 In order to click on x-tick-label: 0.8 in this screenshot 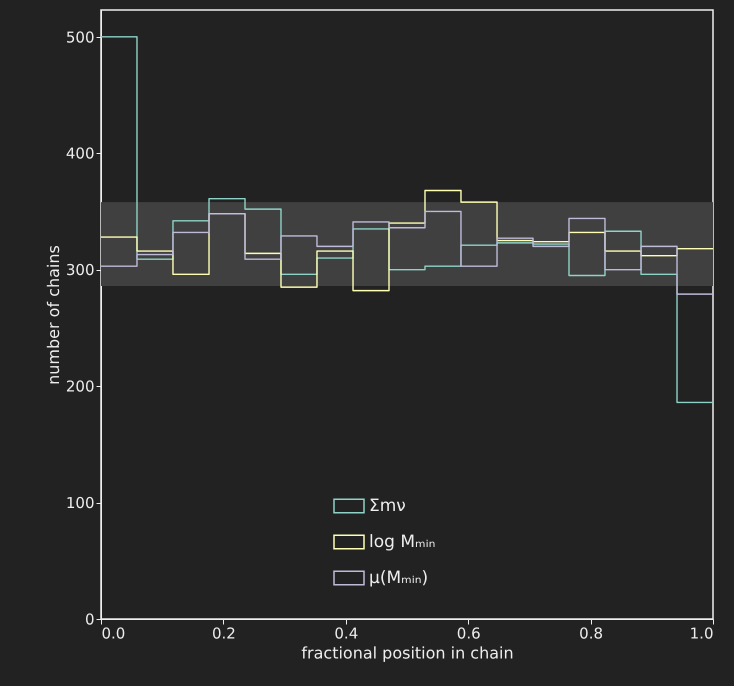, I will do `click(591, 633)`.